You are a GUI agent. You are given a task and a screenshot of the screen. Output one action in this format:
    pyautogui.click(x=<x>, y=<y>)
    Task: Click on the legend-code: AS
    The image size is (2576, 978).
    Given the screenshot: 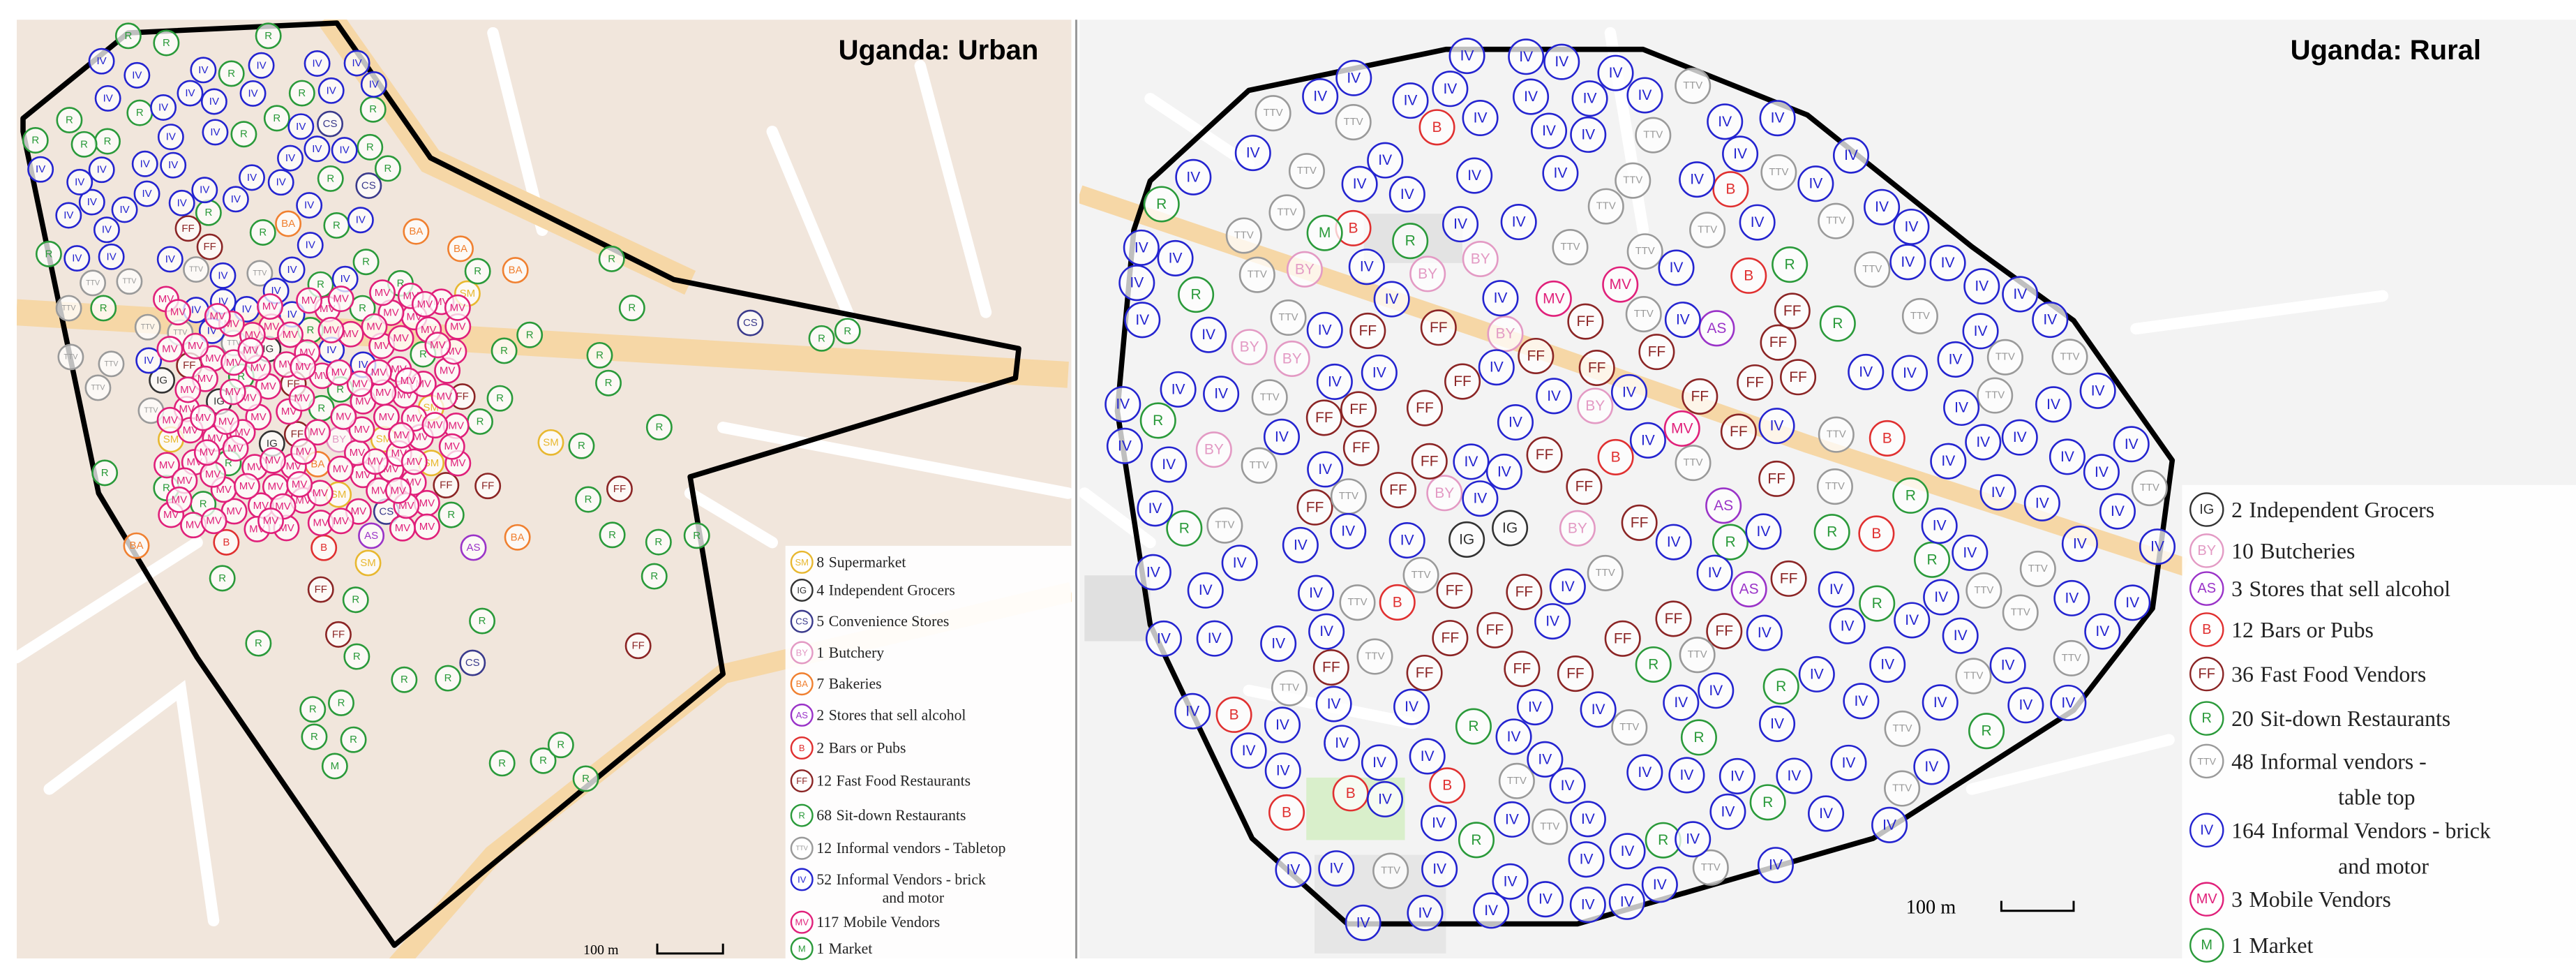 What is the action you would take?
    pyautogui.click(x=2206, y=588)
    